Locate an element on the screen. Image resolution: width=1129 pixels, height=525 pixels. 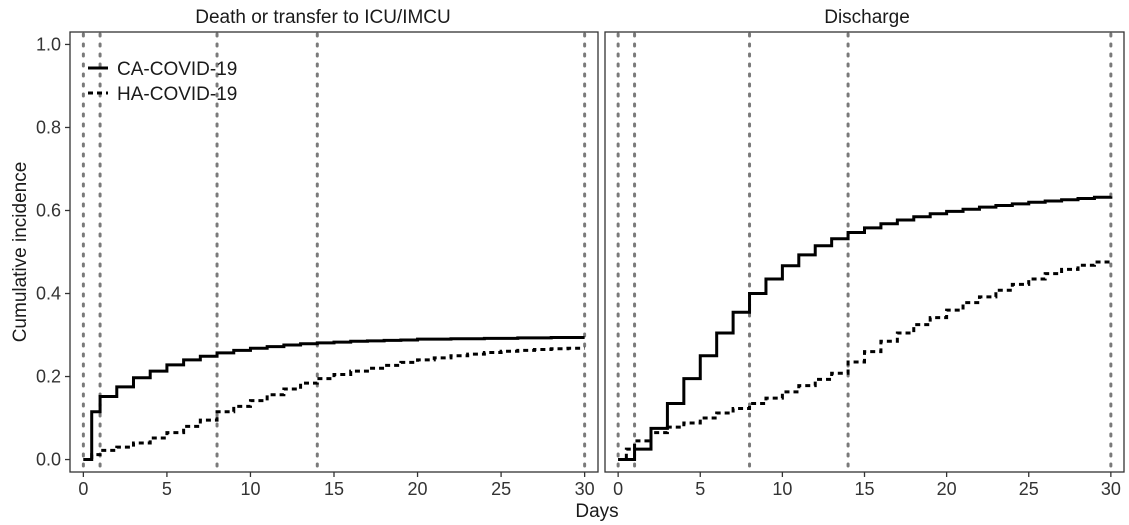
series-group is located at coordinates (334, 399).